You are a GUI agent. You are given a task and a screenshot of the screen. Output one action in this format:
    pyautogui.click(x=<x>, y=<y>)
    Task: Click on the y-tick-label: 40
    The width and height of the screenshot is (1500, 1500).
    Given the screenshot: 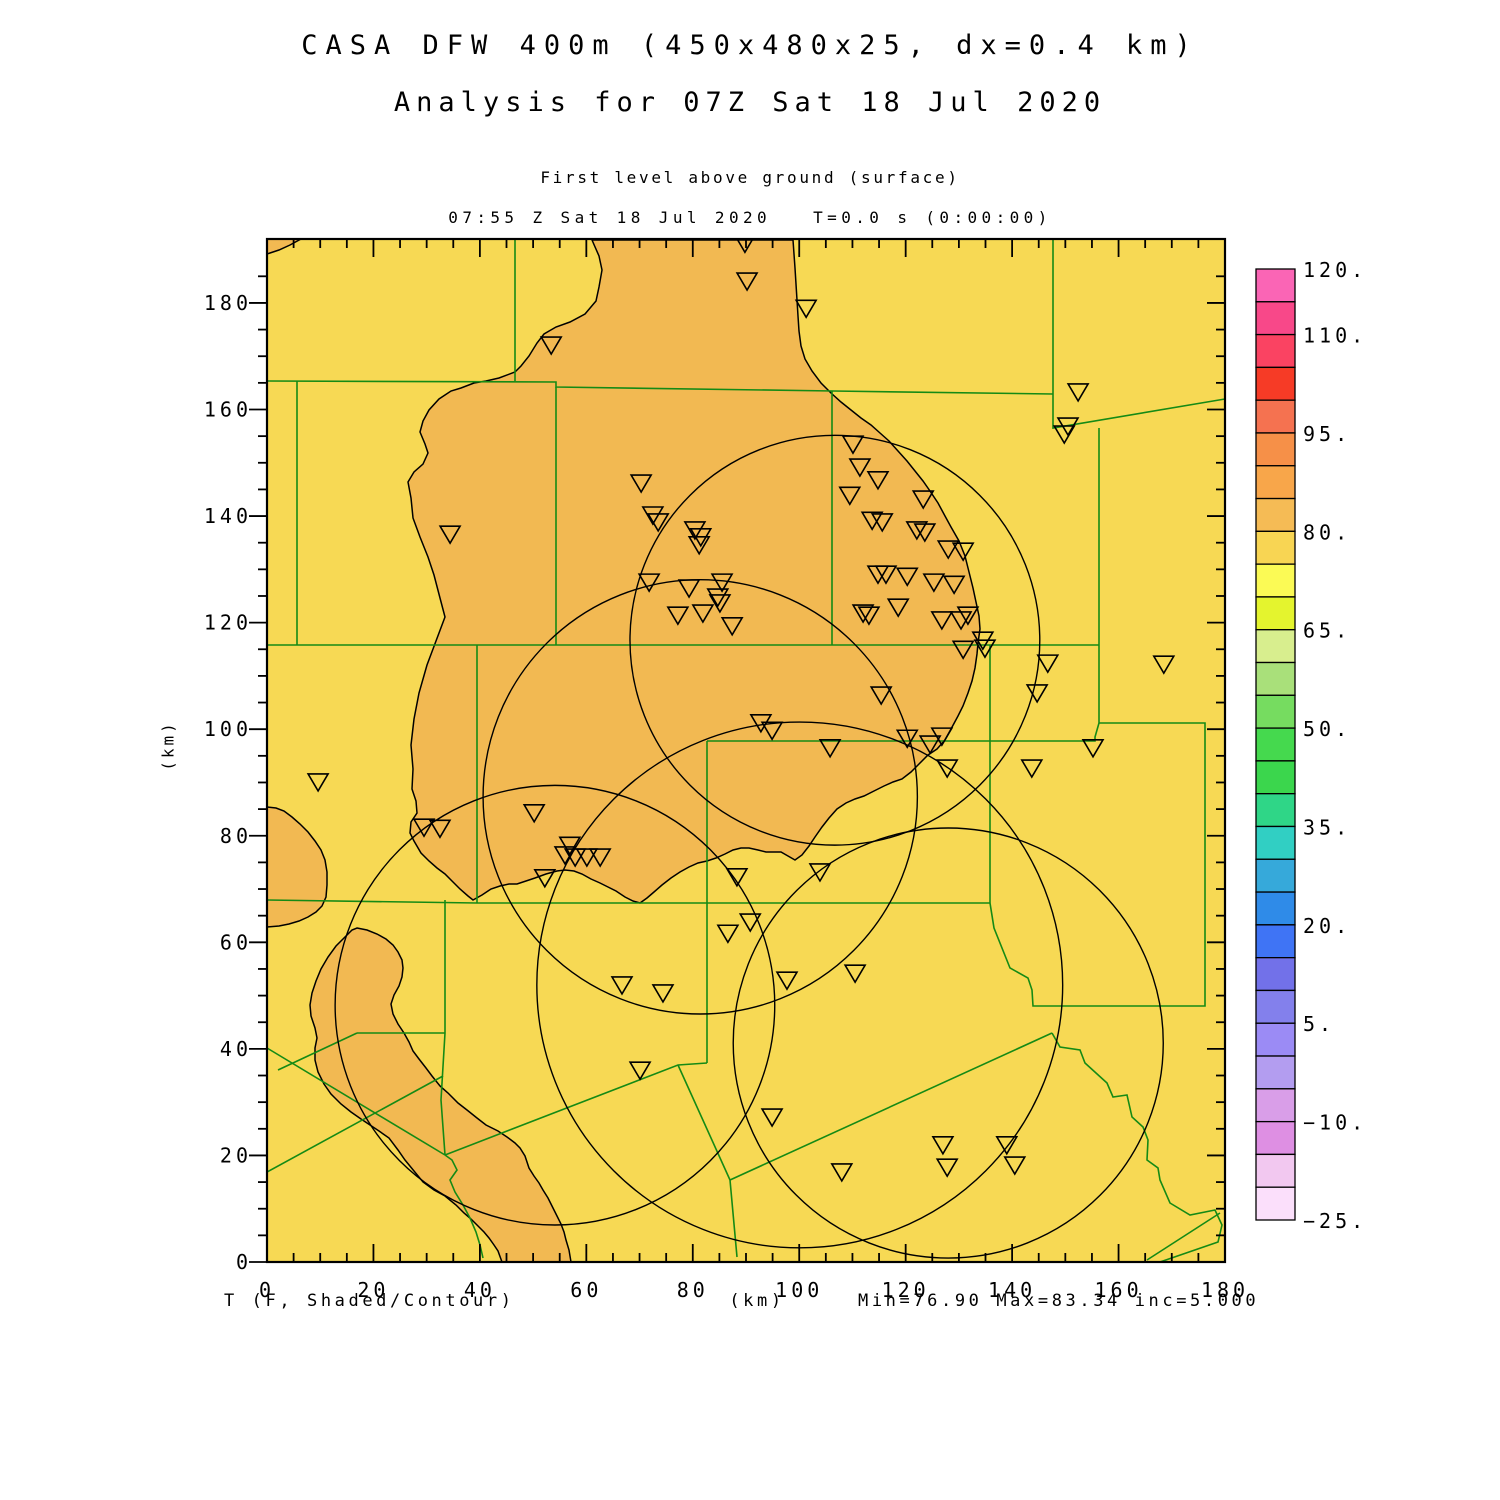 What is the action you would take?
    pyautogui.click(x=236, y=1049)
    